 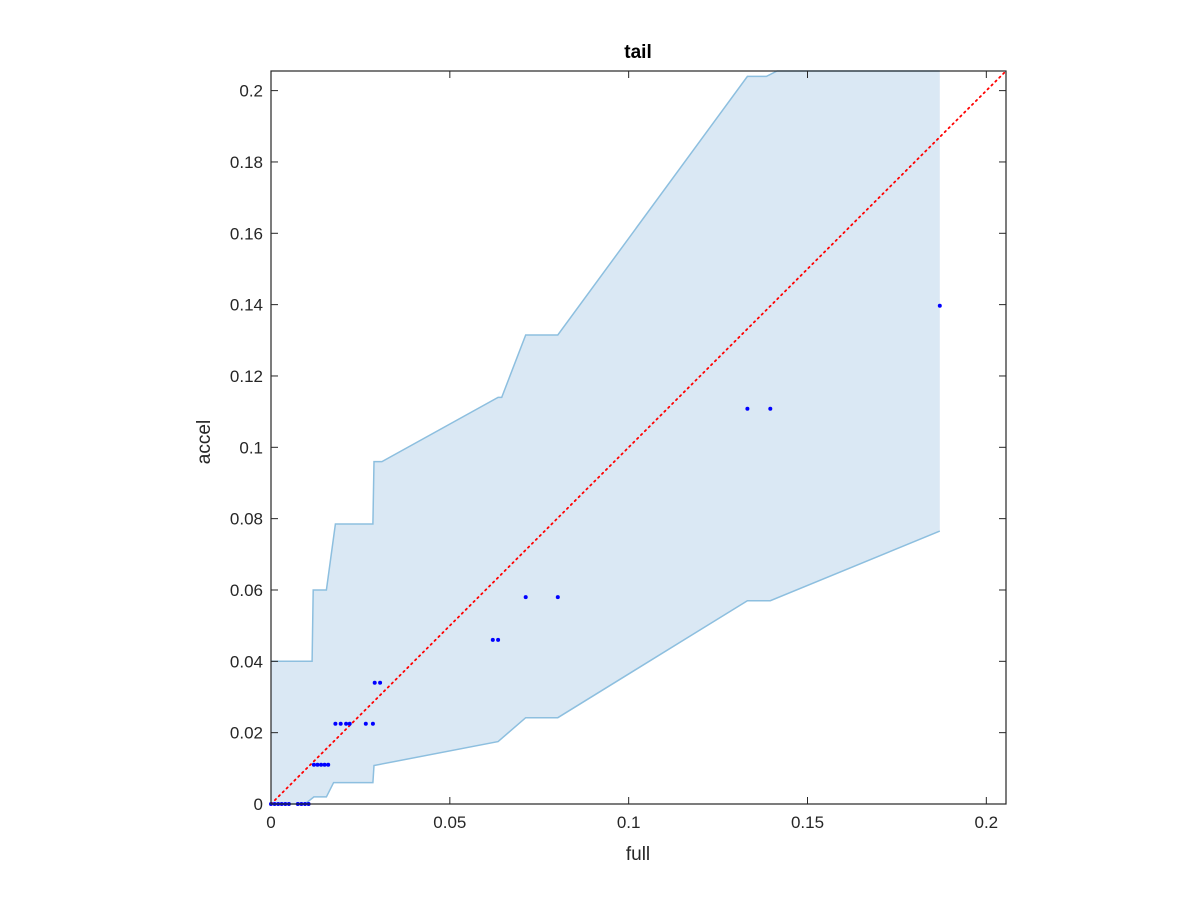 What do you see at coordinates (246, 733) in the screenshot?
I see `y-tick-label: 0.02` at bounding box center [246, 733].